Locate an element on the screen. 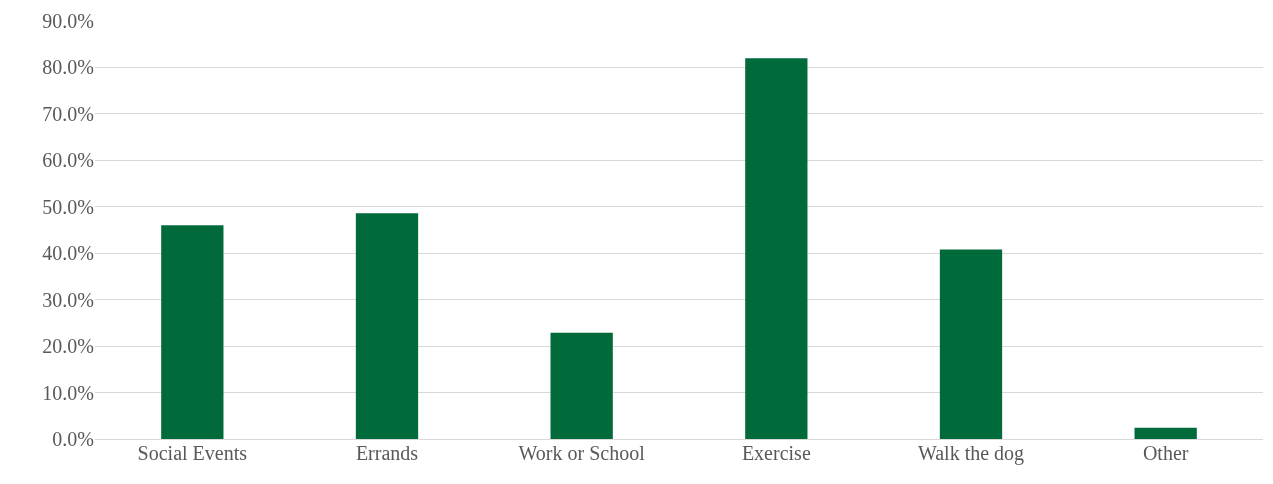 Image resolution: width=1273 pixels, height=484 pixels. x-tick-label: Exercise is located at coordinates (776, 453).